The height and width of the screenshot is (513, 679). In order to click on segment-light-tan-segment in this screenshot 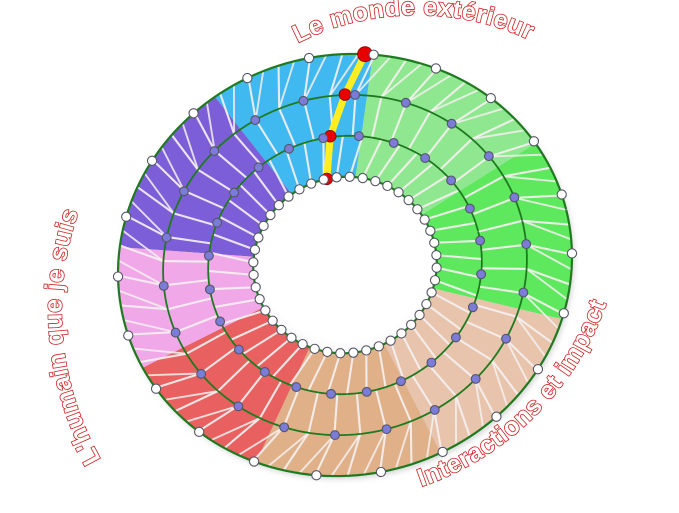, I will do `click(473, 370)`.